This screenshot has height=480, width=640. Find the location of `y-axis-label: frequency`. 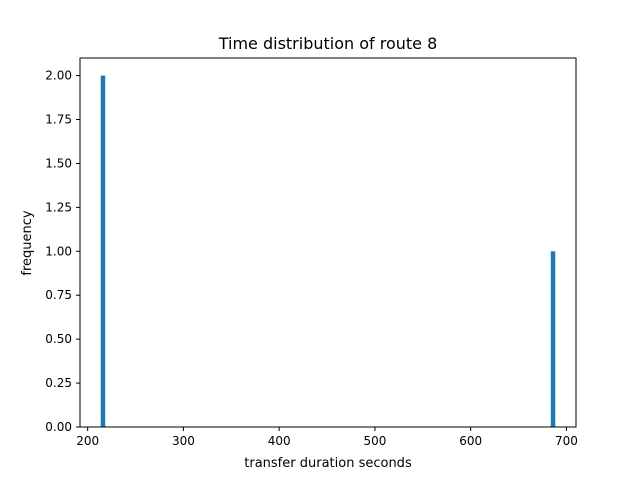

y-axis-label: frequency is located at coordinates (27, 243).